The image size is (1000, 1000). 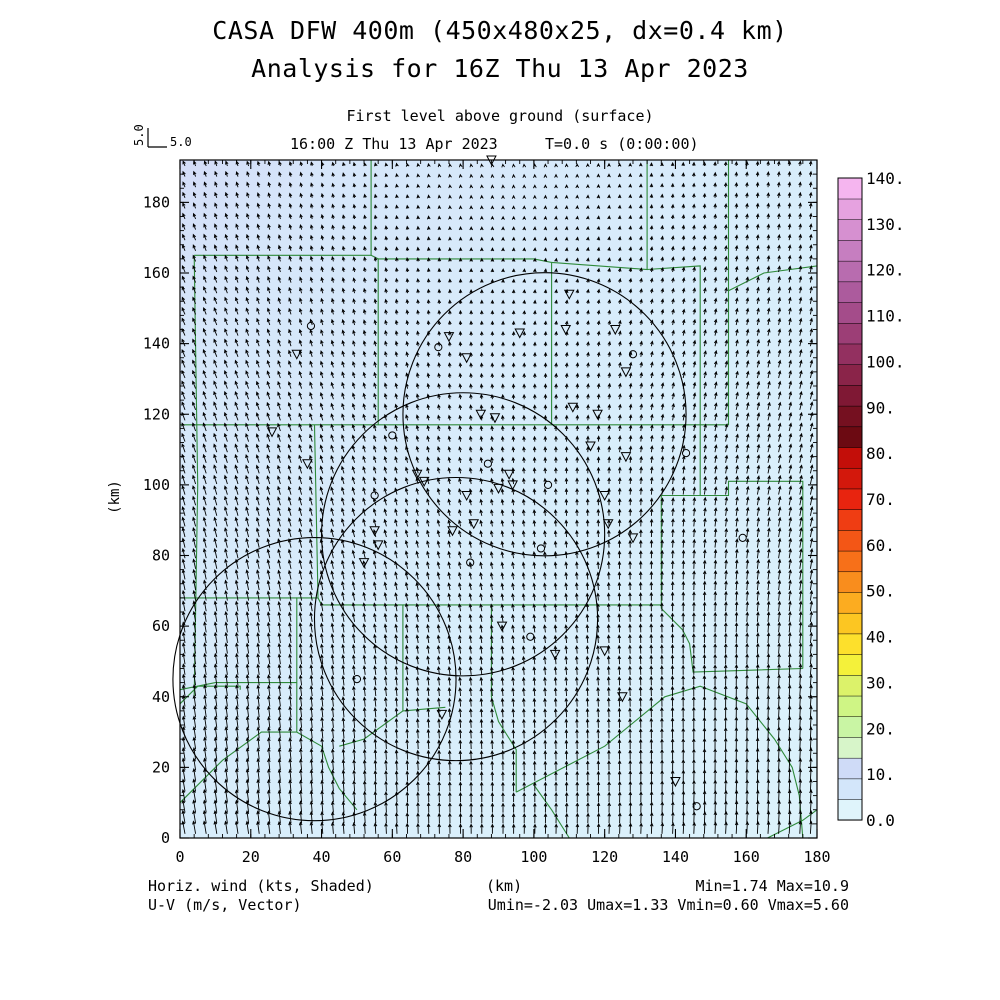 I want to click on colorbar-label: 100., so click(x=885, y=361).